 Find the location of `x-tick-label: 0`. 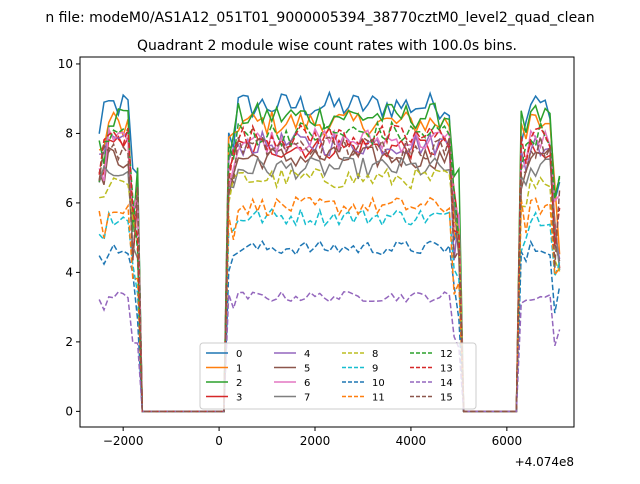

x-tick-label: 0 is located at coordinates (219, 441).